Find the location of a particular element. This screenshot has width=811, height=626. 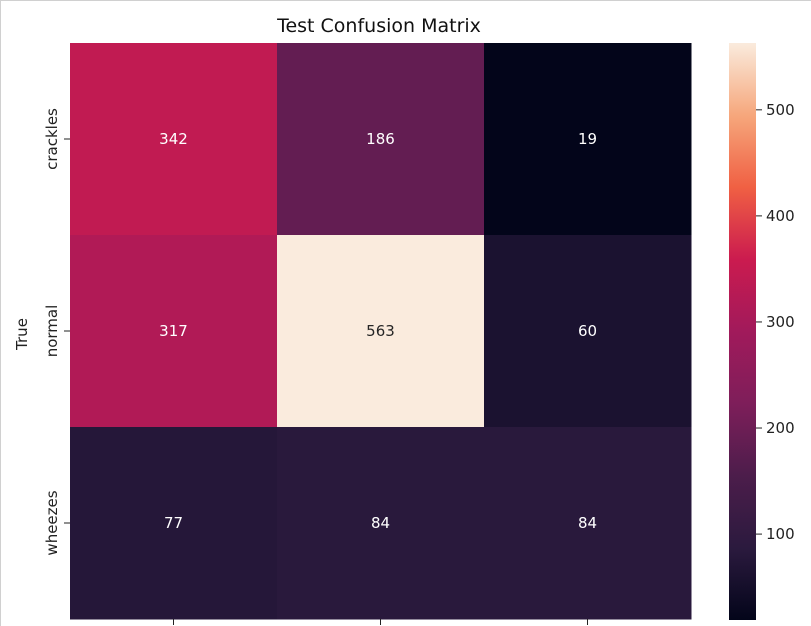

colorbar-tick-label: 300 is located at coordinates (780, 322).